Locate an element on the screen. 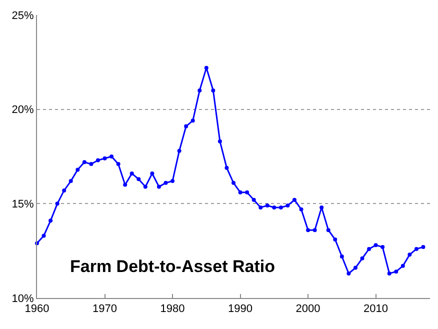 This screenshot has width=438, height=329. y-tick-label: 15% is located at coordinates (23, 204).